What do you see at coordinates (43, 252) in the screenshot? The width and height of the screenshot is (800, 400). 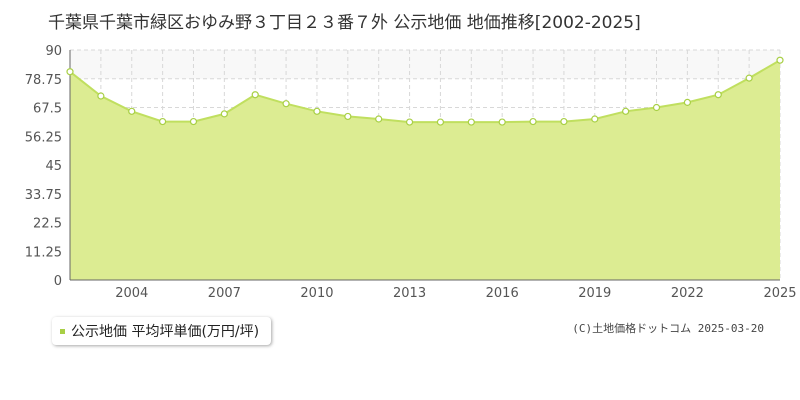 I see `y-tick-label: 11.25` at bounding box center [43, 252].